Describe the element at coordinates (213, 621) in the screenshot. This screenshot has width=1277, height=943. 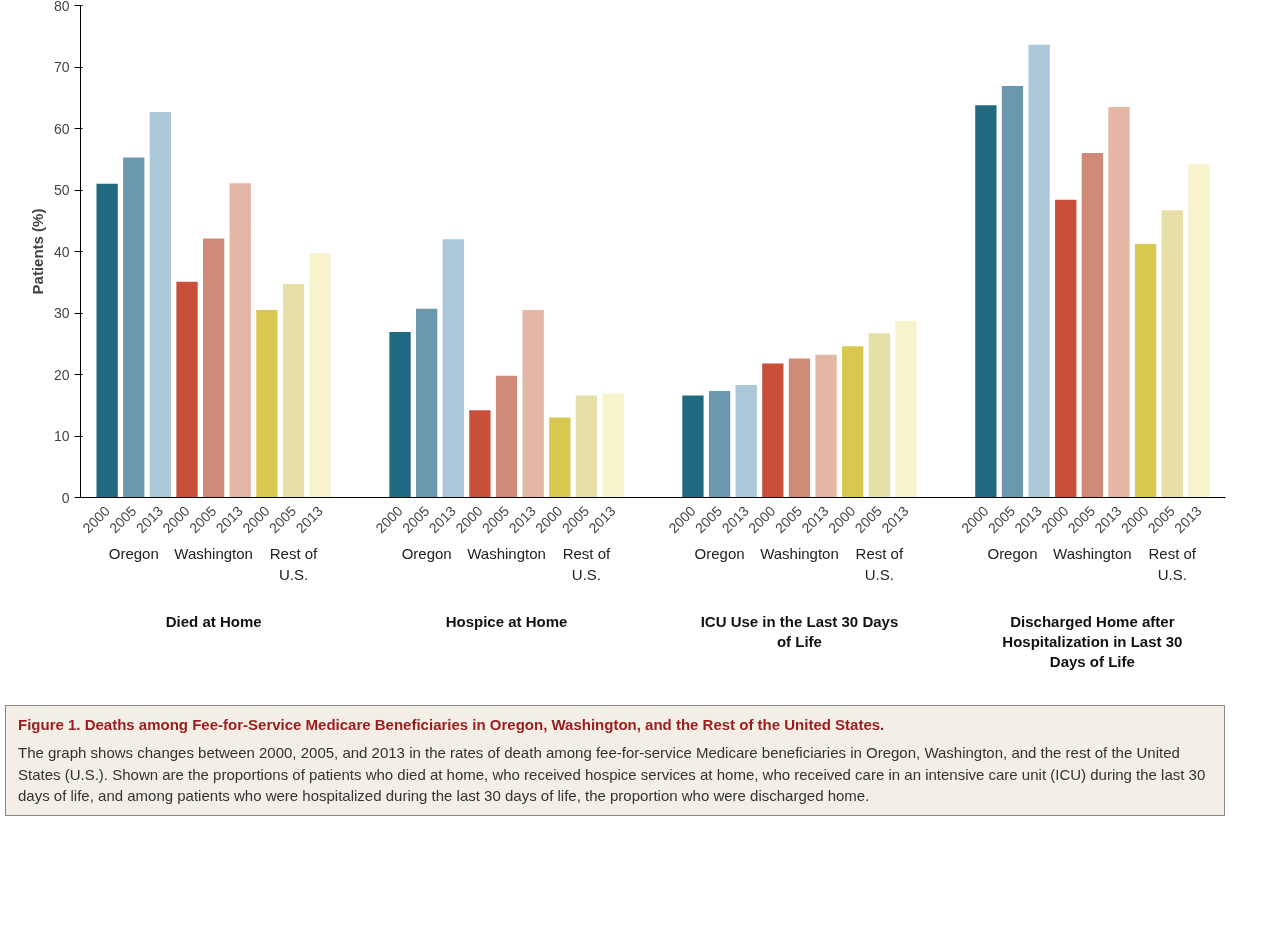
I see `text: Died at Home` at that location.